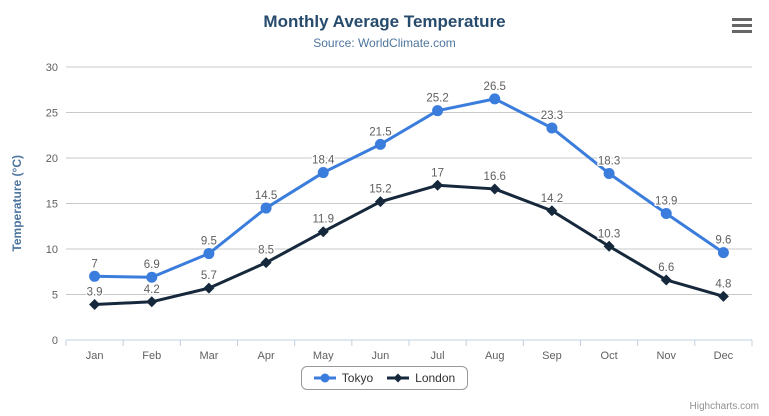  What do you see at coordinates (435, 378) in the screenshot?
I see `legend-item-label: London` at bounding box center [435, 378].